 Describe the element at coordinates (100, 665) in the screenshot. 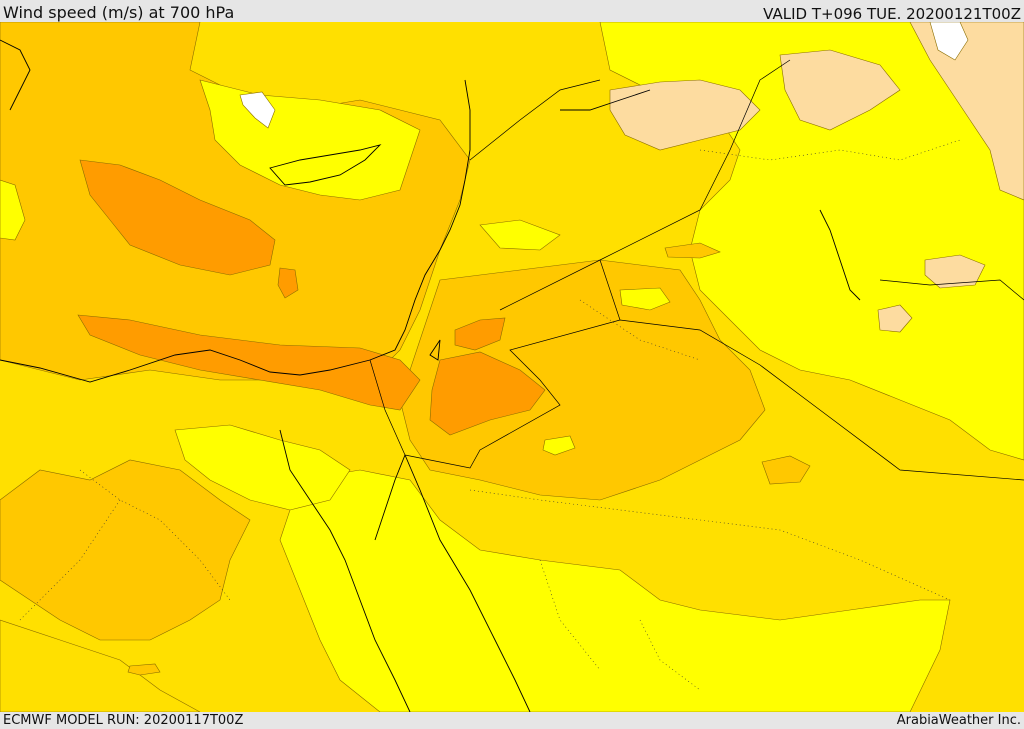

I see `contour-gold-southwest` at that location.